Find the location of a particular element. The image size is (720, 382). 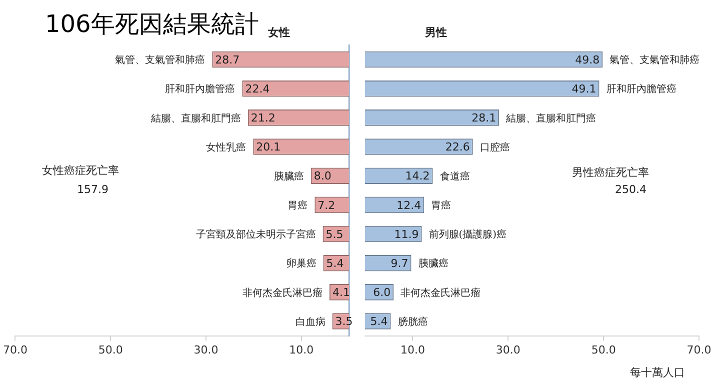

category-label: 非何杰金氏淋巴瘤 is located at coordinates (440, 293).